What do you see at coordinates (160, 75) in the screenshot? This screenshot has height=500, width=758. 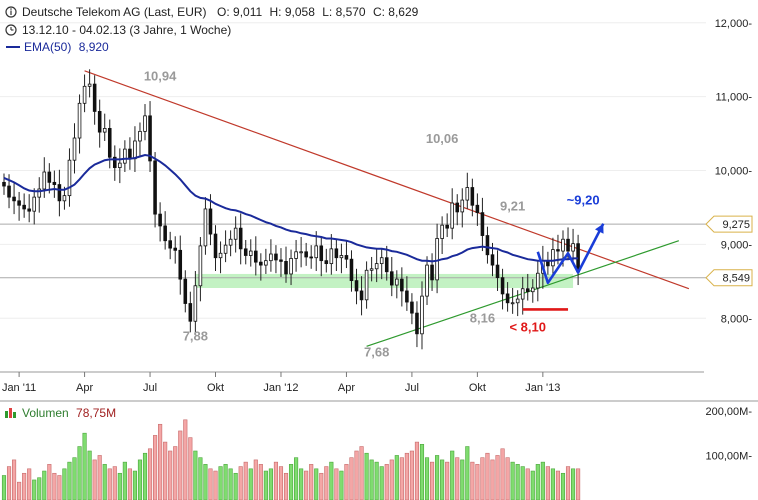 I see `annotation-label: 10,94` at bounding box center [160, 75].